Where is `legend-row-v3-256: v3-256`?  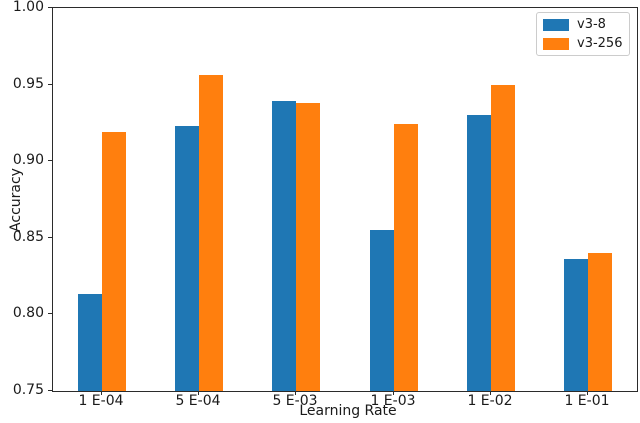
legend-row-v3-256: v3-256 is located at coordinates (583, 43).